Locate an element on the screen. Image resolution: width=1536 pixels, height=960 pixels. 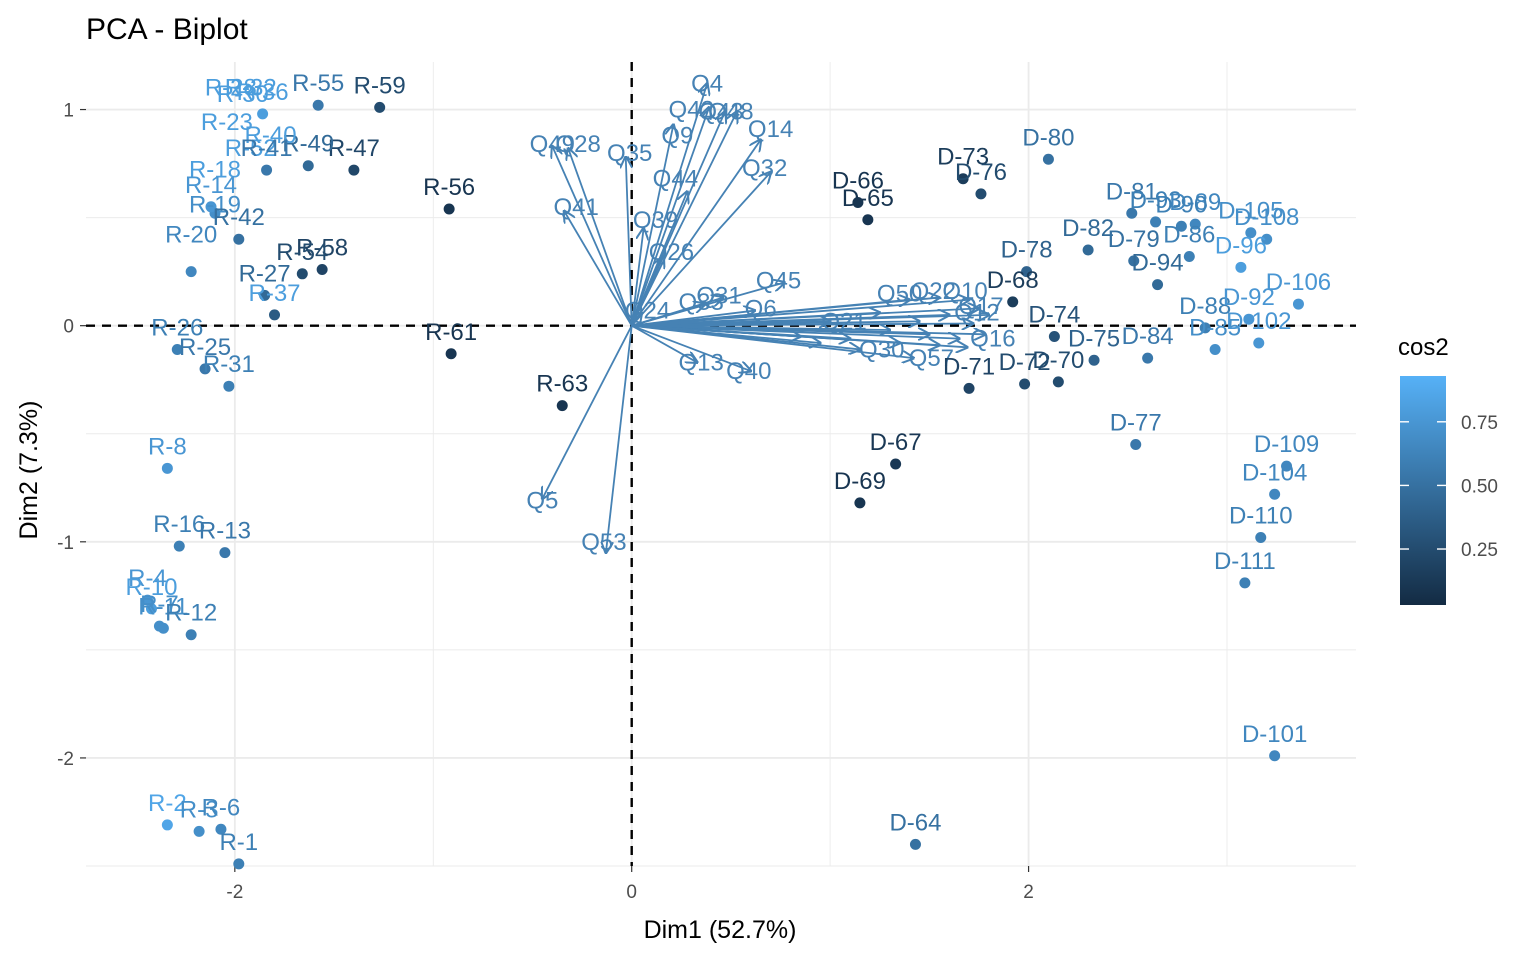
y-axis-title: Dim2 (7.3%) is located at coordinates (29, 470).